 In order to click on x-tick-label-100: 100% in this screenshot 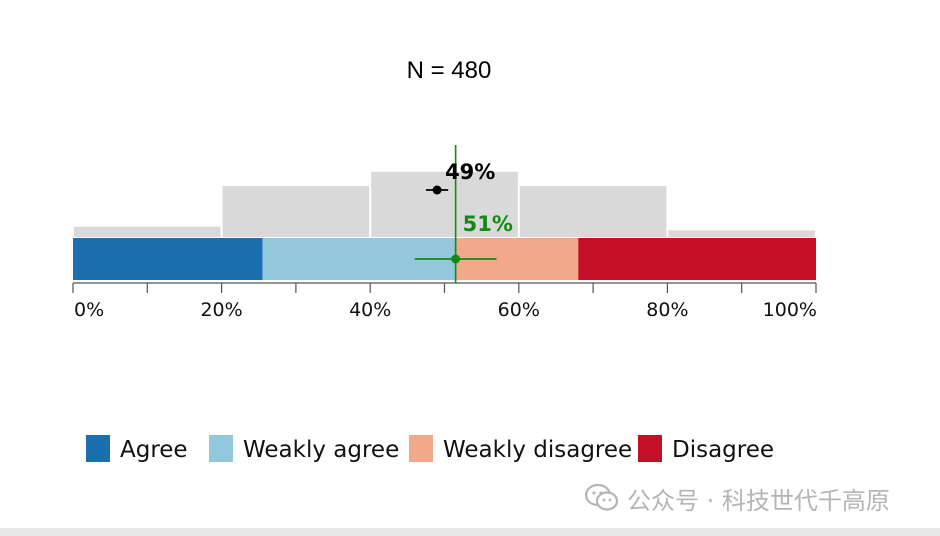, I will do `click(790, 310)`.